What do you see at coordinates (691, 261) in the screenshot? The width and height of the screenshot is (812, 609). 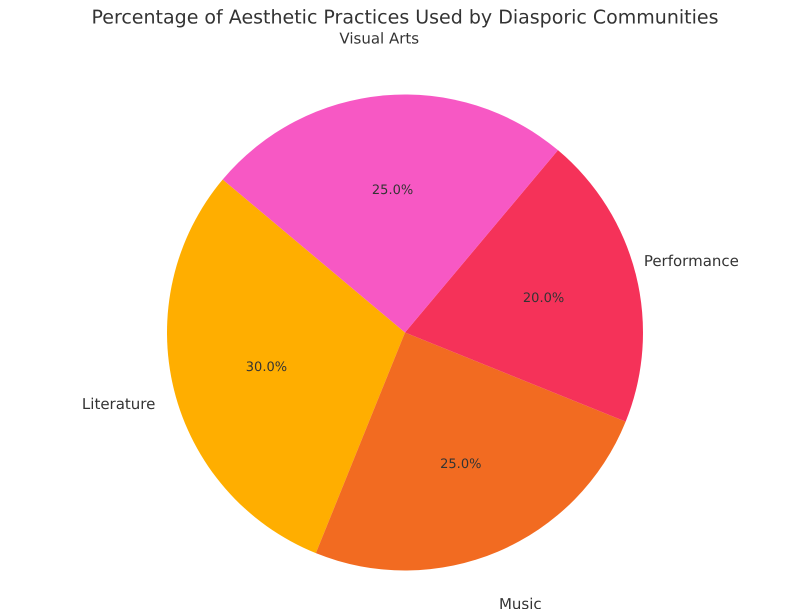 I see `slice-label: Performance` at bounding box center [691, 261].